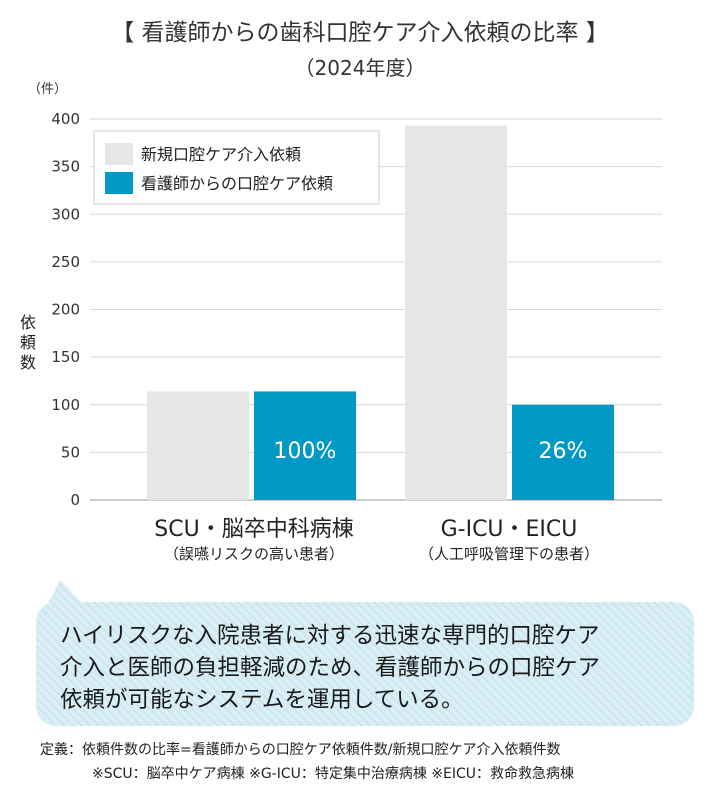  What do you see at coordinates (28, 362) in the screenshot?
I see `y-label-char-2: 数` at bounding box center [28, 362].